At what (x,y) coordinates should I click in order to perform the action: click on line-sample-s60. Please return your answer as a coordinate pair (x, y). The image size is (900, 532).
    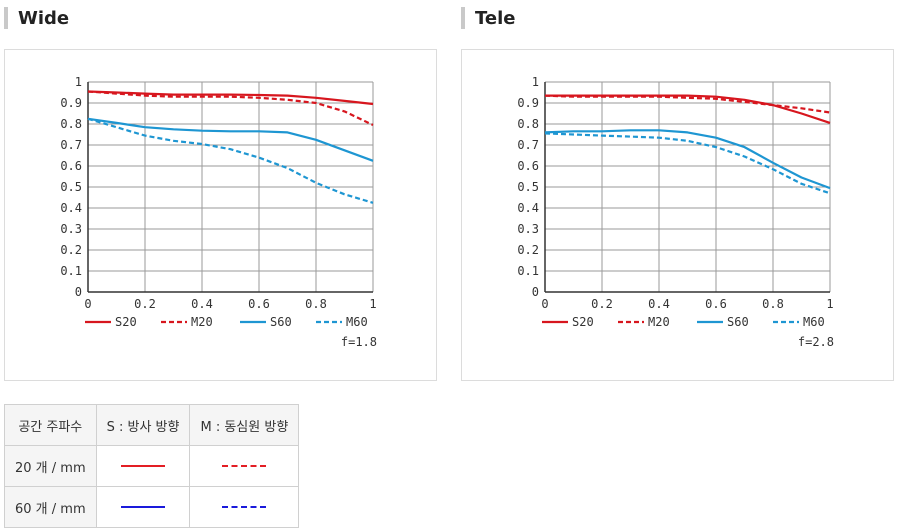
    Looking at the image, I should click on (143, 507).